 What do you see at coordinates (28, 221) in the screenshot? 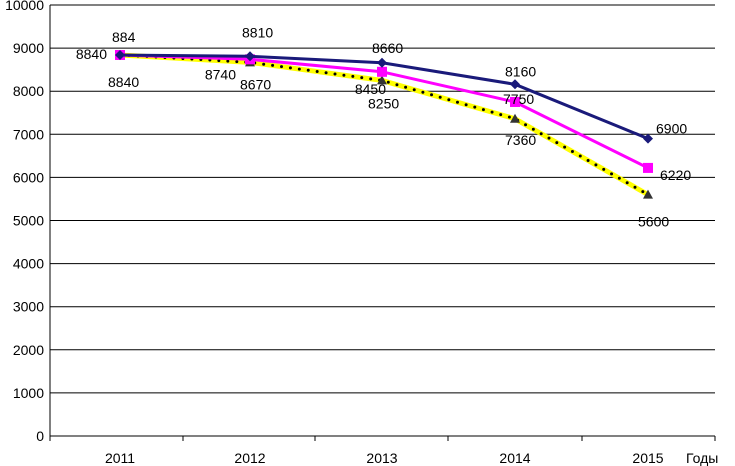
I see `y-tick-label: 5000` at bounding box center [28, 221].